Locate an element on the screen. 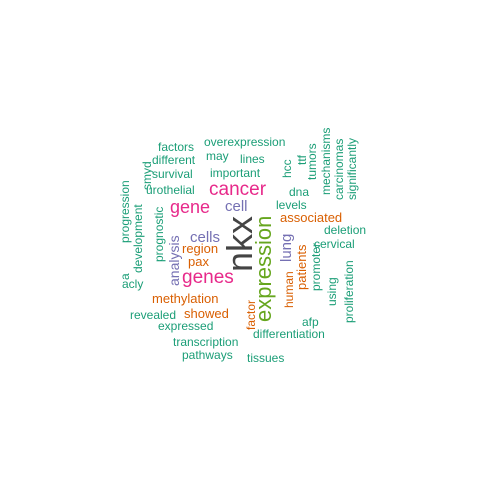  word-different: different is located at coordinates (174, 160).